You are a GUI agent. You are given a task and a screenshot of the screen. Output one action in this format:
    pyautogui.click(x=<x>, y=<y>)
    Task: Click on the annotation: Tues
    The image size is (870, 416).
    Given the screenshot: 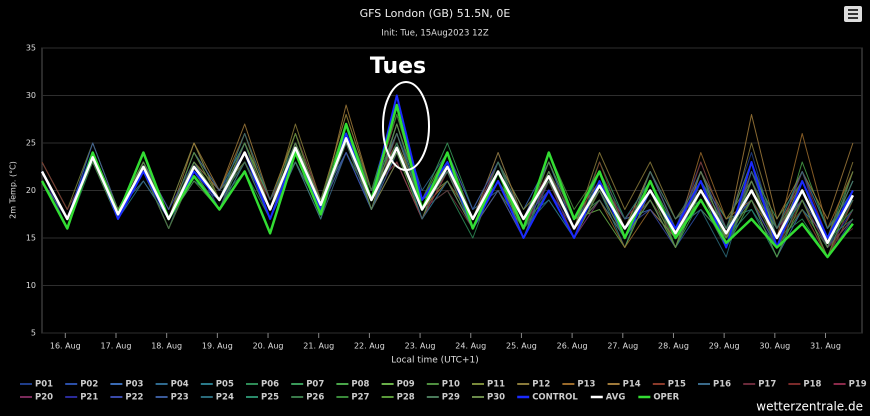 What is the action you would take?
    pyautogui.click(x=398, y=66)
    